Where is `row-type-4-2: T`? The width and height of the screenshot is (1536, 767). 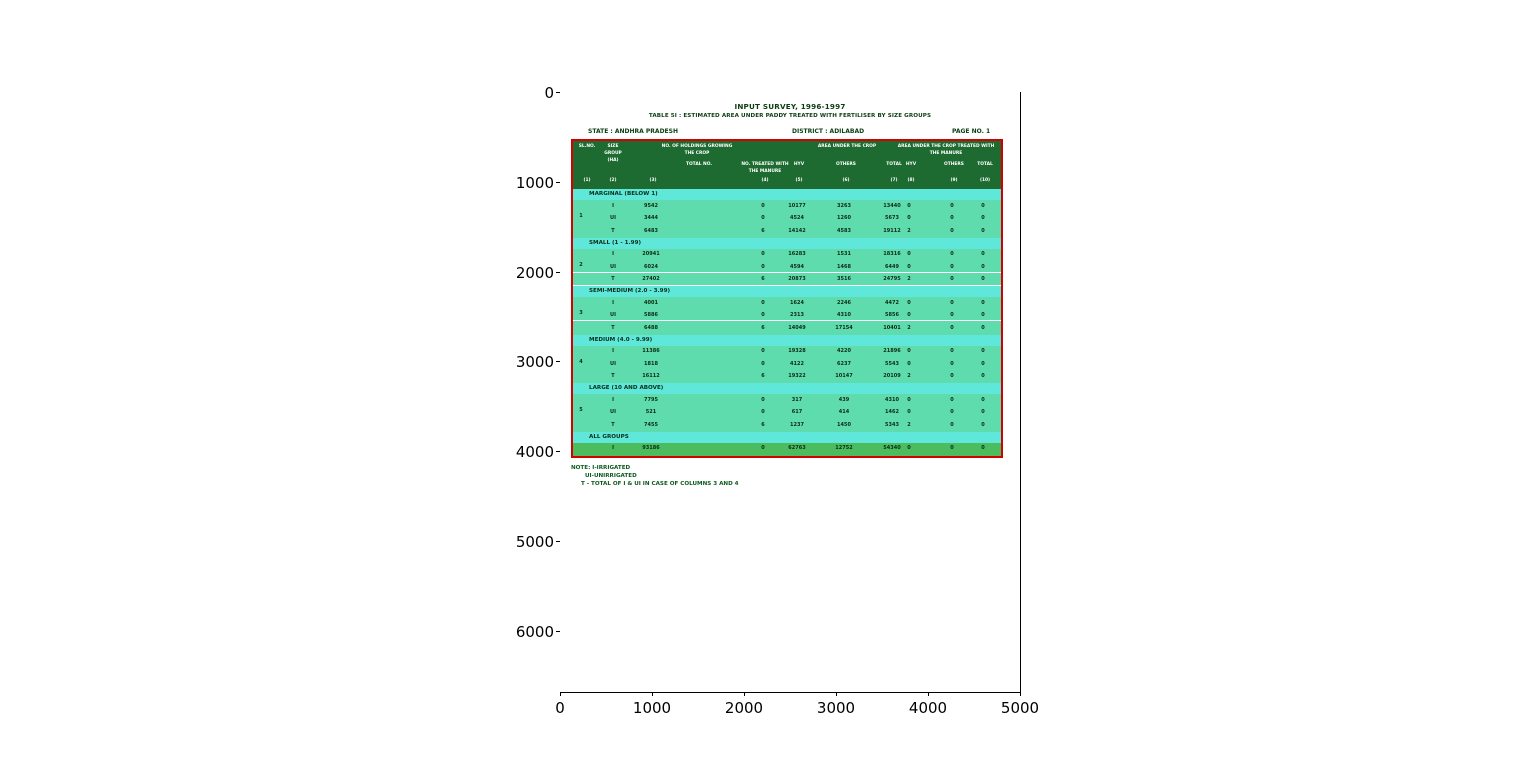
row-type-4-2: T is located at coordinates (613, 424).